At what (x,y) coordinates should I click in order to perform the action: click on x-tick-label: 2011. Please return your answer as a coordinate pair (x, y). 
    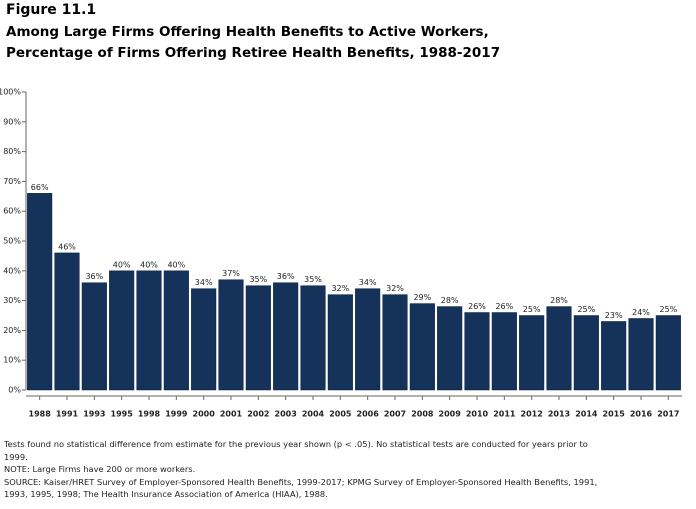
    Looking at the image, I should click on (504, 414).